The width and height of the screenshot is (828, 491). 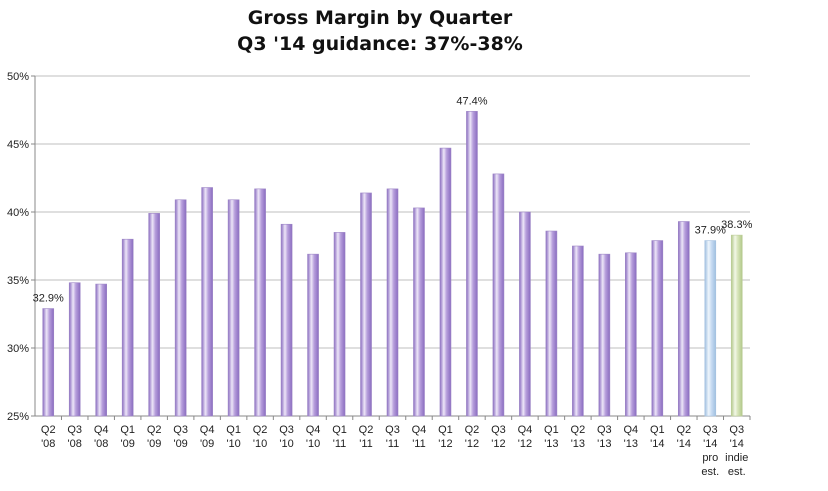 I want to click on y-tick-label: 40%, so click(x=18, y=213).